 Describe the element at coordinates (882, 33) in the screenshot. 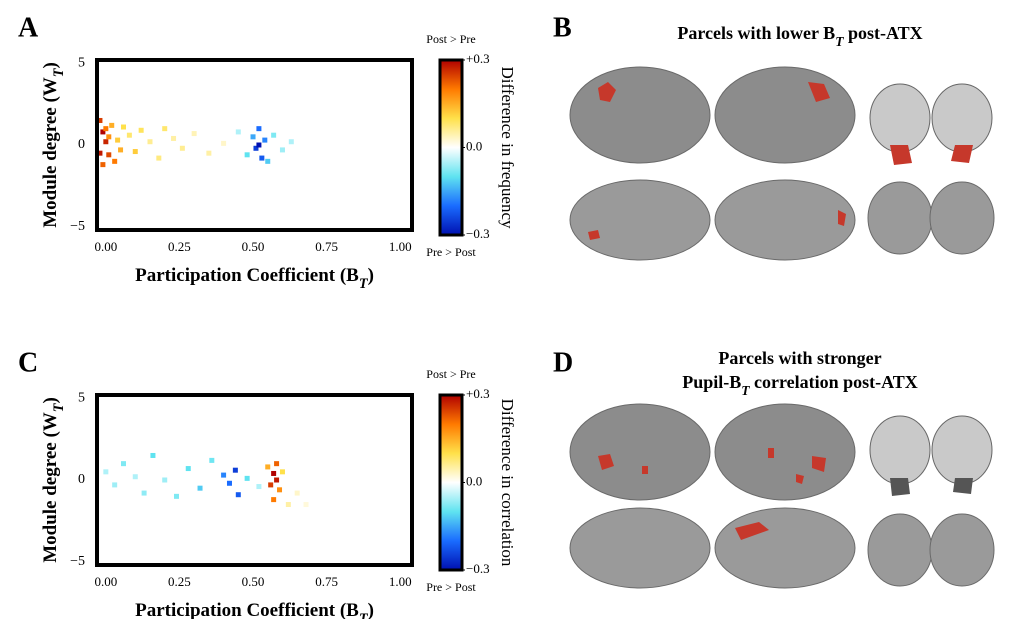

I see `panel-title-part: post-ATX` at that location.